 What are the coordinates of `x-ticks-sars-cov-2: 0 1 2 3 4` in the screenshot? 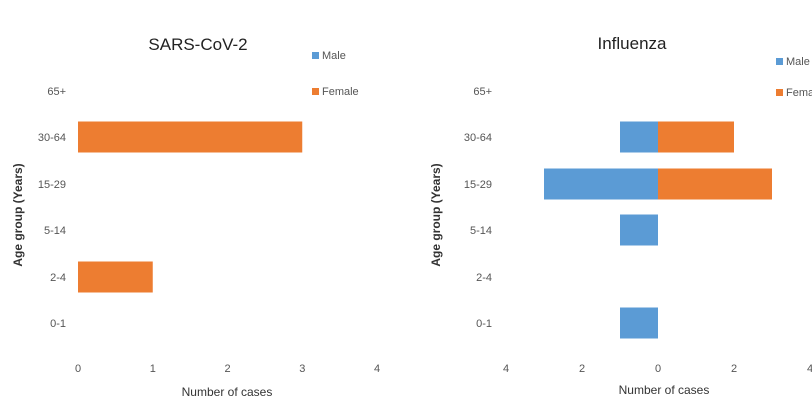 It's located at (227, 369).